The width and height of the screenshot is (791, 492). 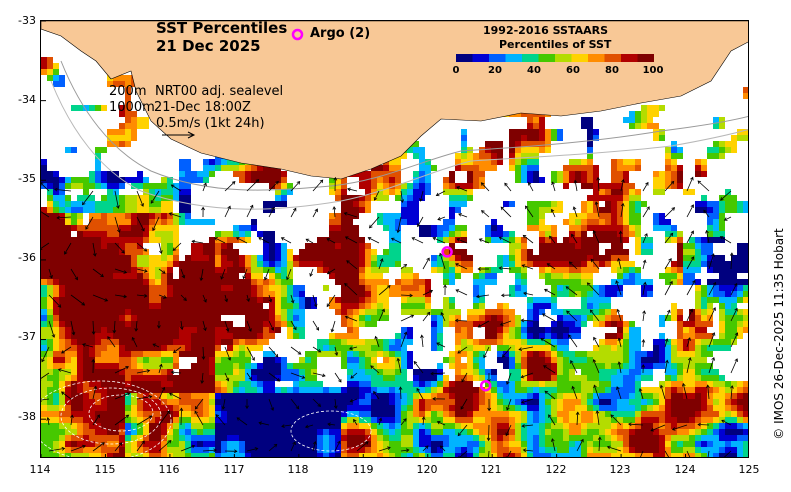 I want to click on x-tick-label: 114, so click(x=40, y=469).